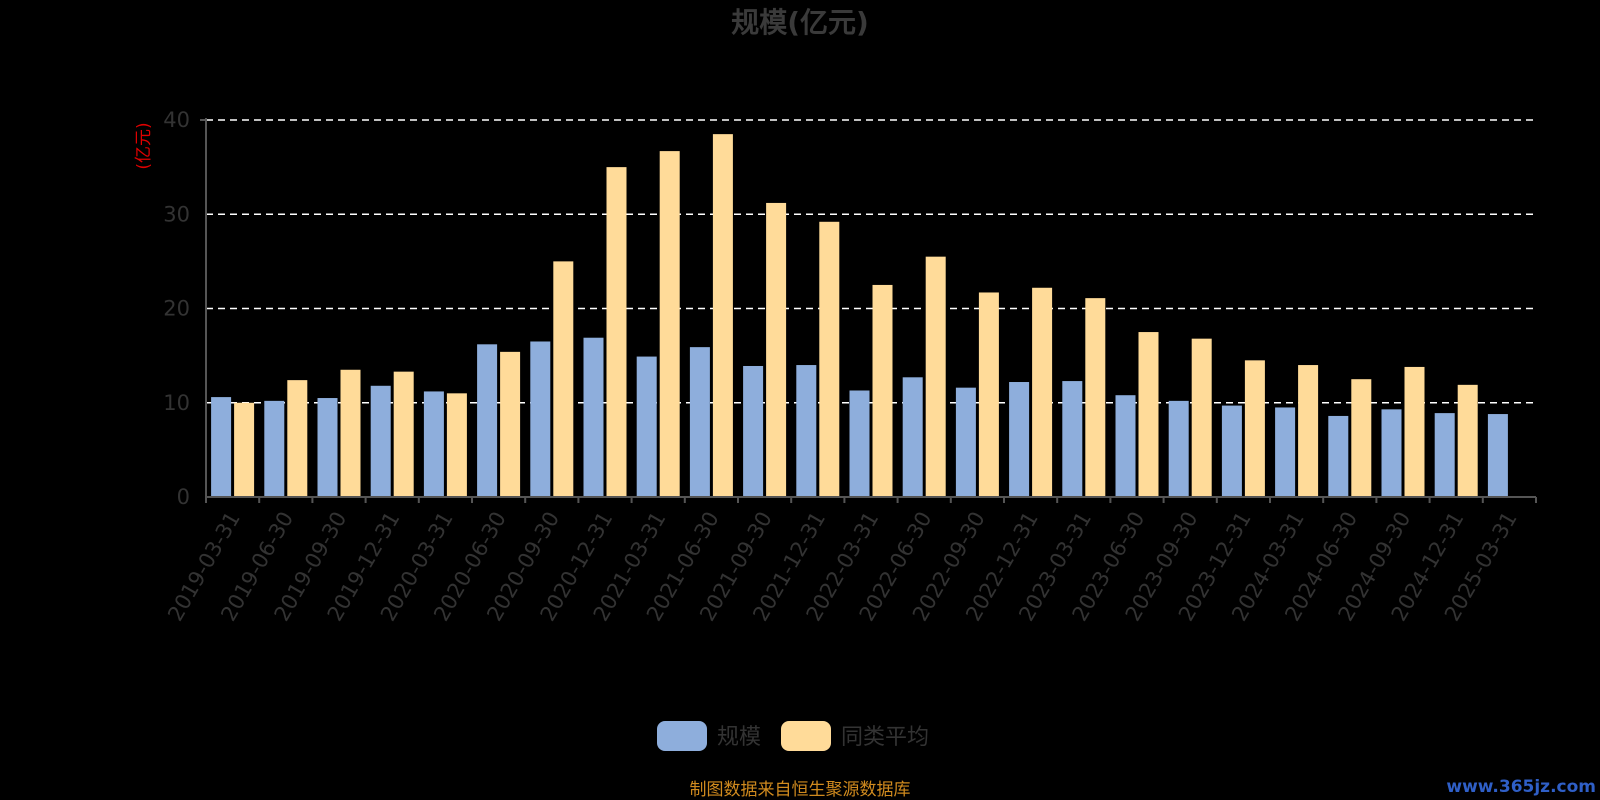 Image resolution: width=1600 pixels, height=800 pixels. I want to click on y-tick-label: 30, so click(176, 214).